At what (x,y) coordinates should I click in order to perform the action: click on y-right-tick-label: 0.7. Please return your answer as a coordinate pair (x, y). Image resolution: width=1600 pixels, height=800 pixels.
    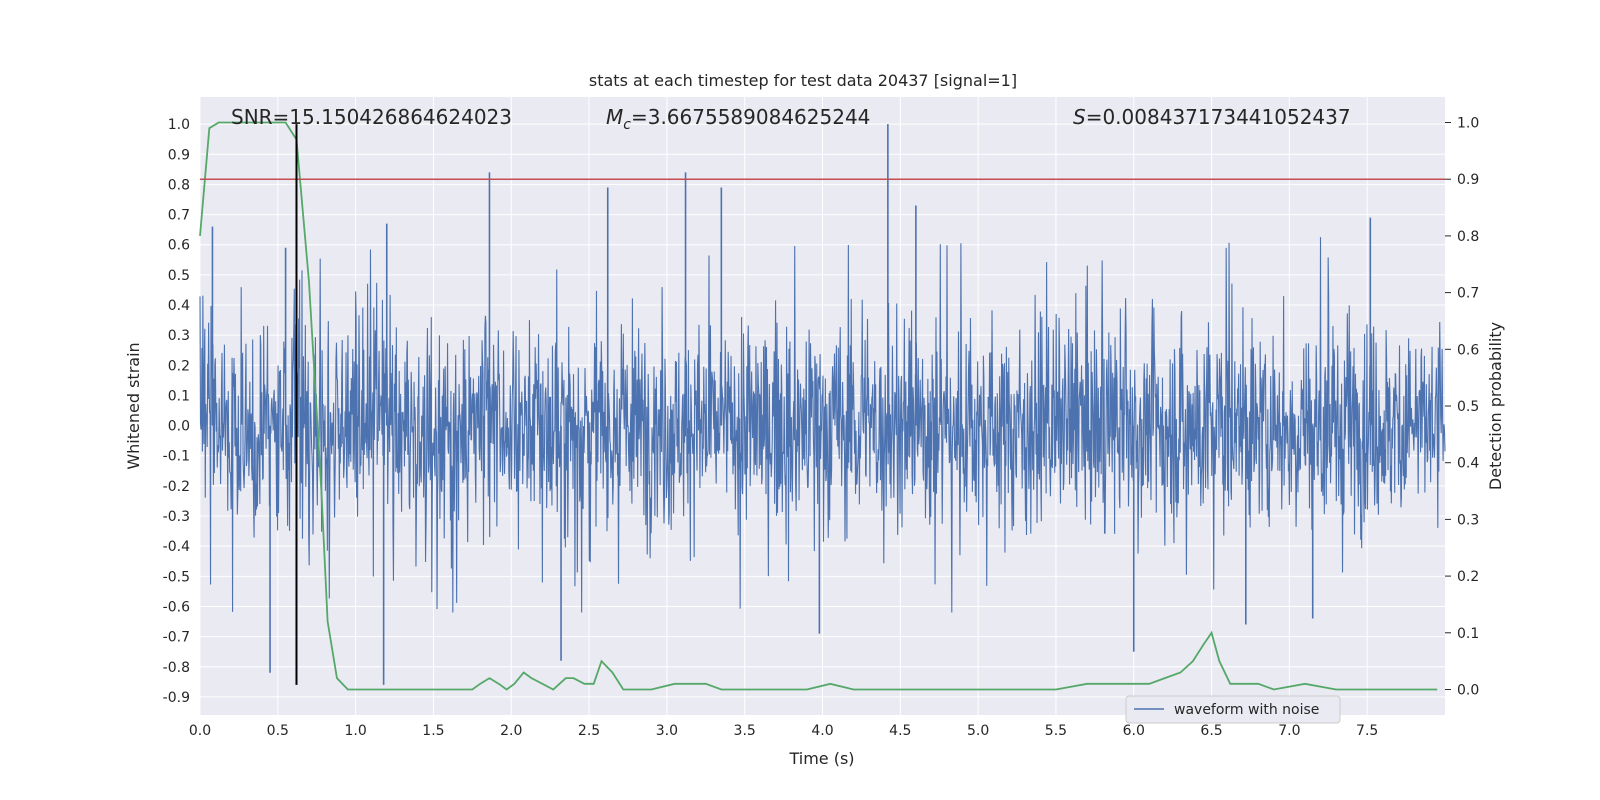
    Looking at the image, I should click on (1468, 294).